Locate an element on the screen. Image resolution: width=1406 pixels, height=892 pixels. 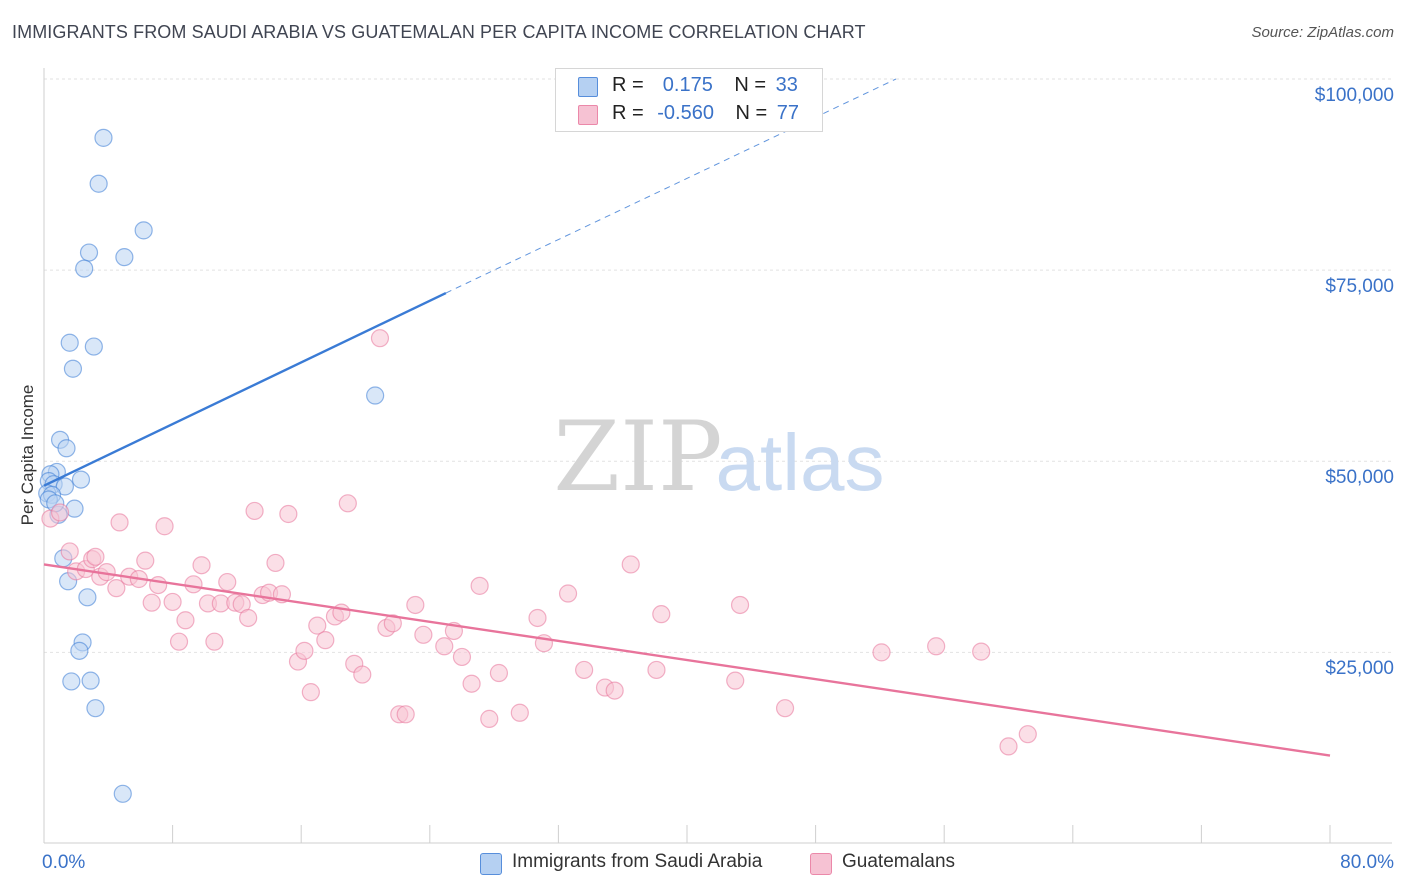
legend-n-value: 33 is located at coordinates (786, 85).